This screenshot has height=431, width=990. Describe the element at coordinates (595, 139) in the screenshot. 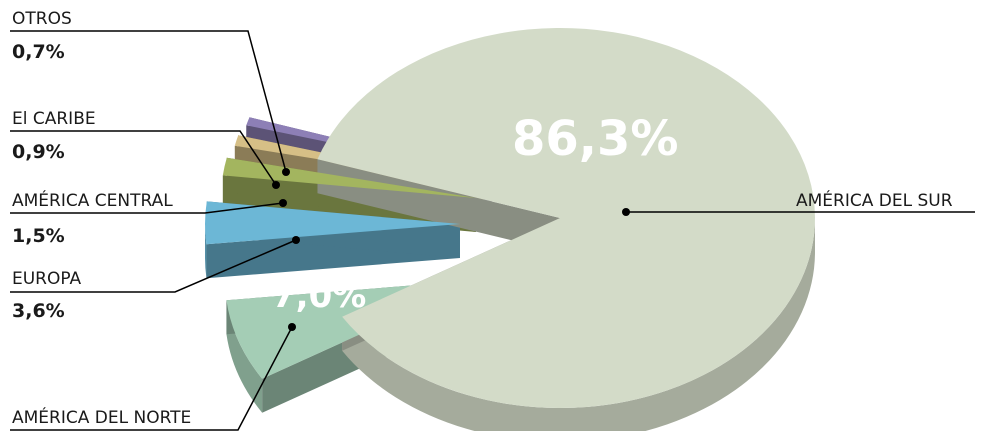

I see `slice-value-america-del-sur: 86,3%` at that location.